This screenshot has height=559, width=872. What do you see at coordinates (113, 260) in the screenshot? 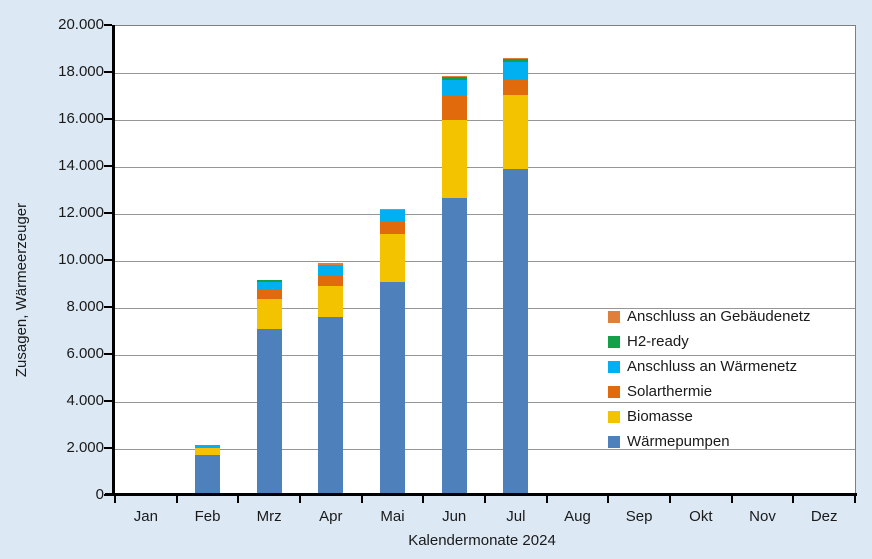
I see `y-axis-line` at bounding box center [113, 260].